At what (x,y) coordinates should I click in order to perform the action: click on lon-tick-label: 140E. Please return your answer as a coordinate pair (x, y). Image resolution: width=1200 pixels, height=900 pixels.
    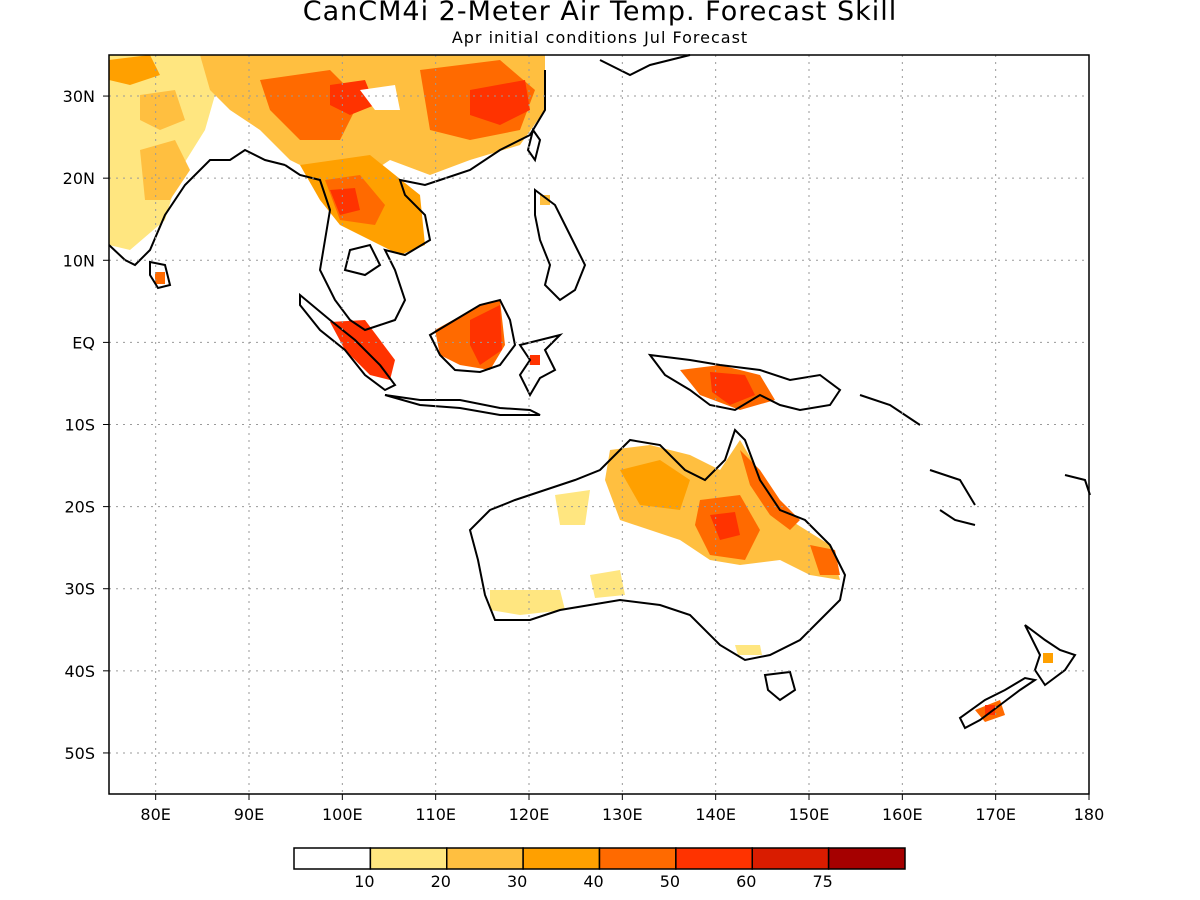
    Looking at the image, I should click on (715, 814).